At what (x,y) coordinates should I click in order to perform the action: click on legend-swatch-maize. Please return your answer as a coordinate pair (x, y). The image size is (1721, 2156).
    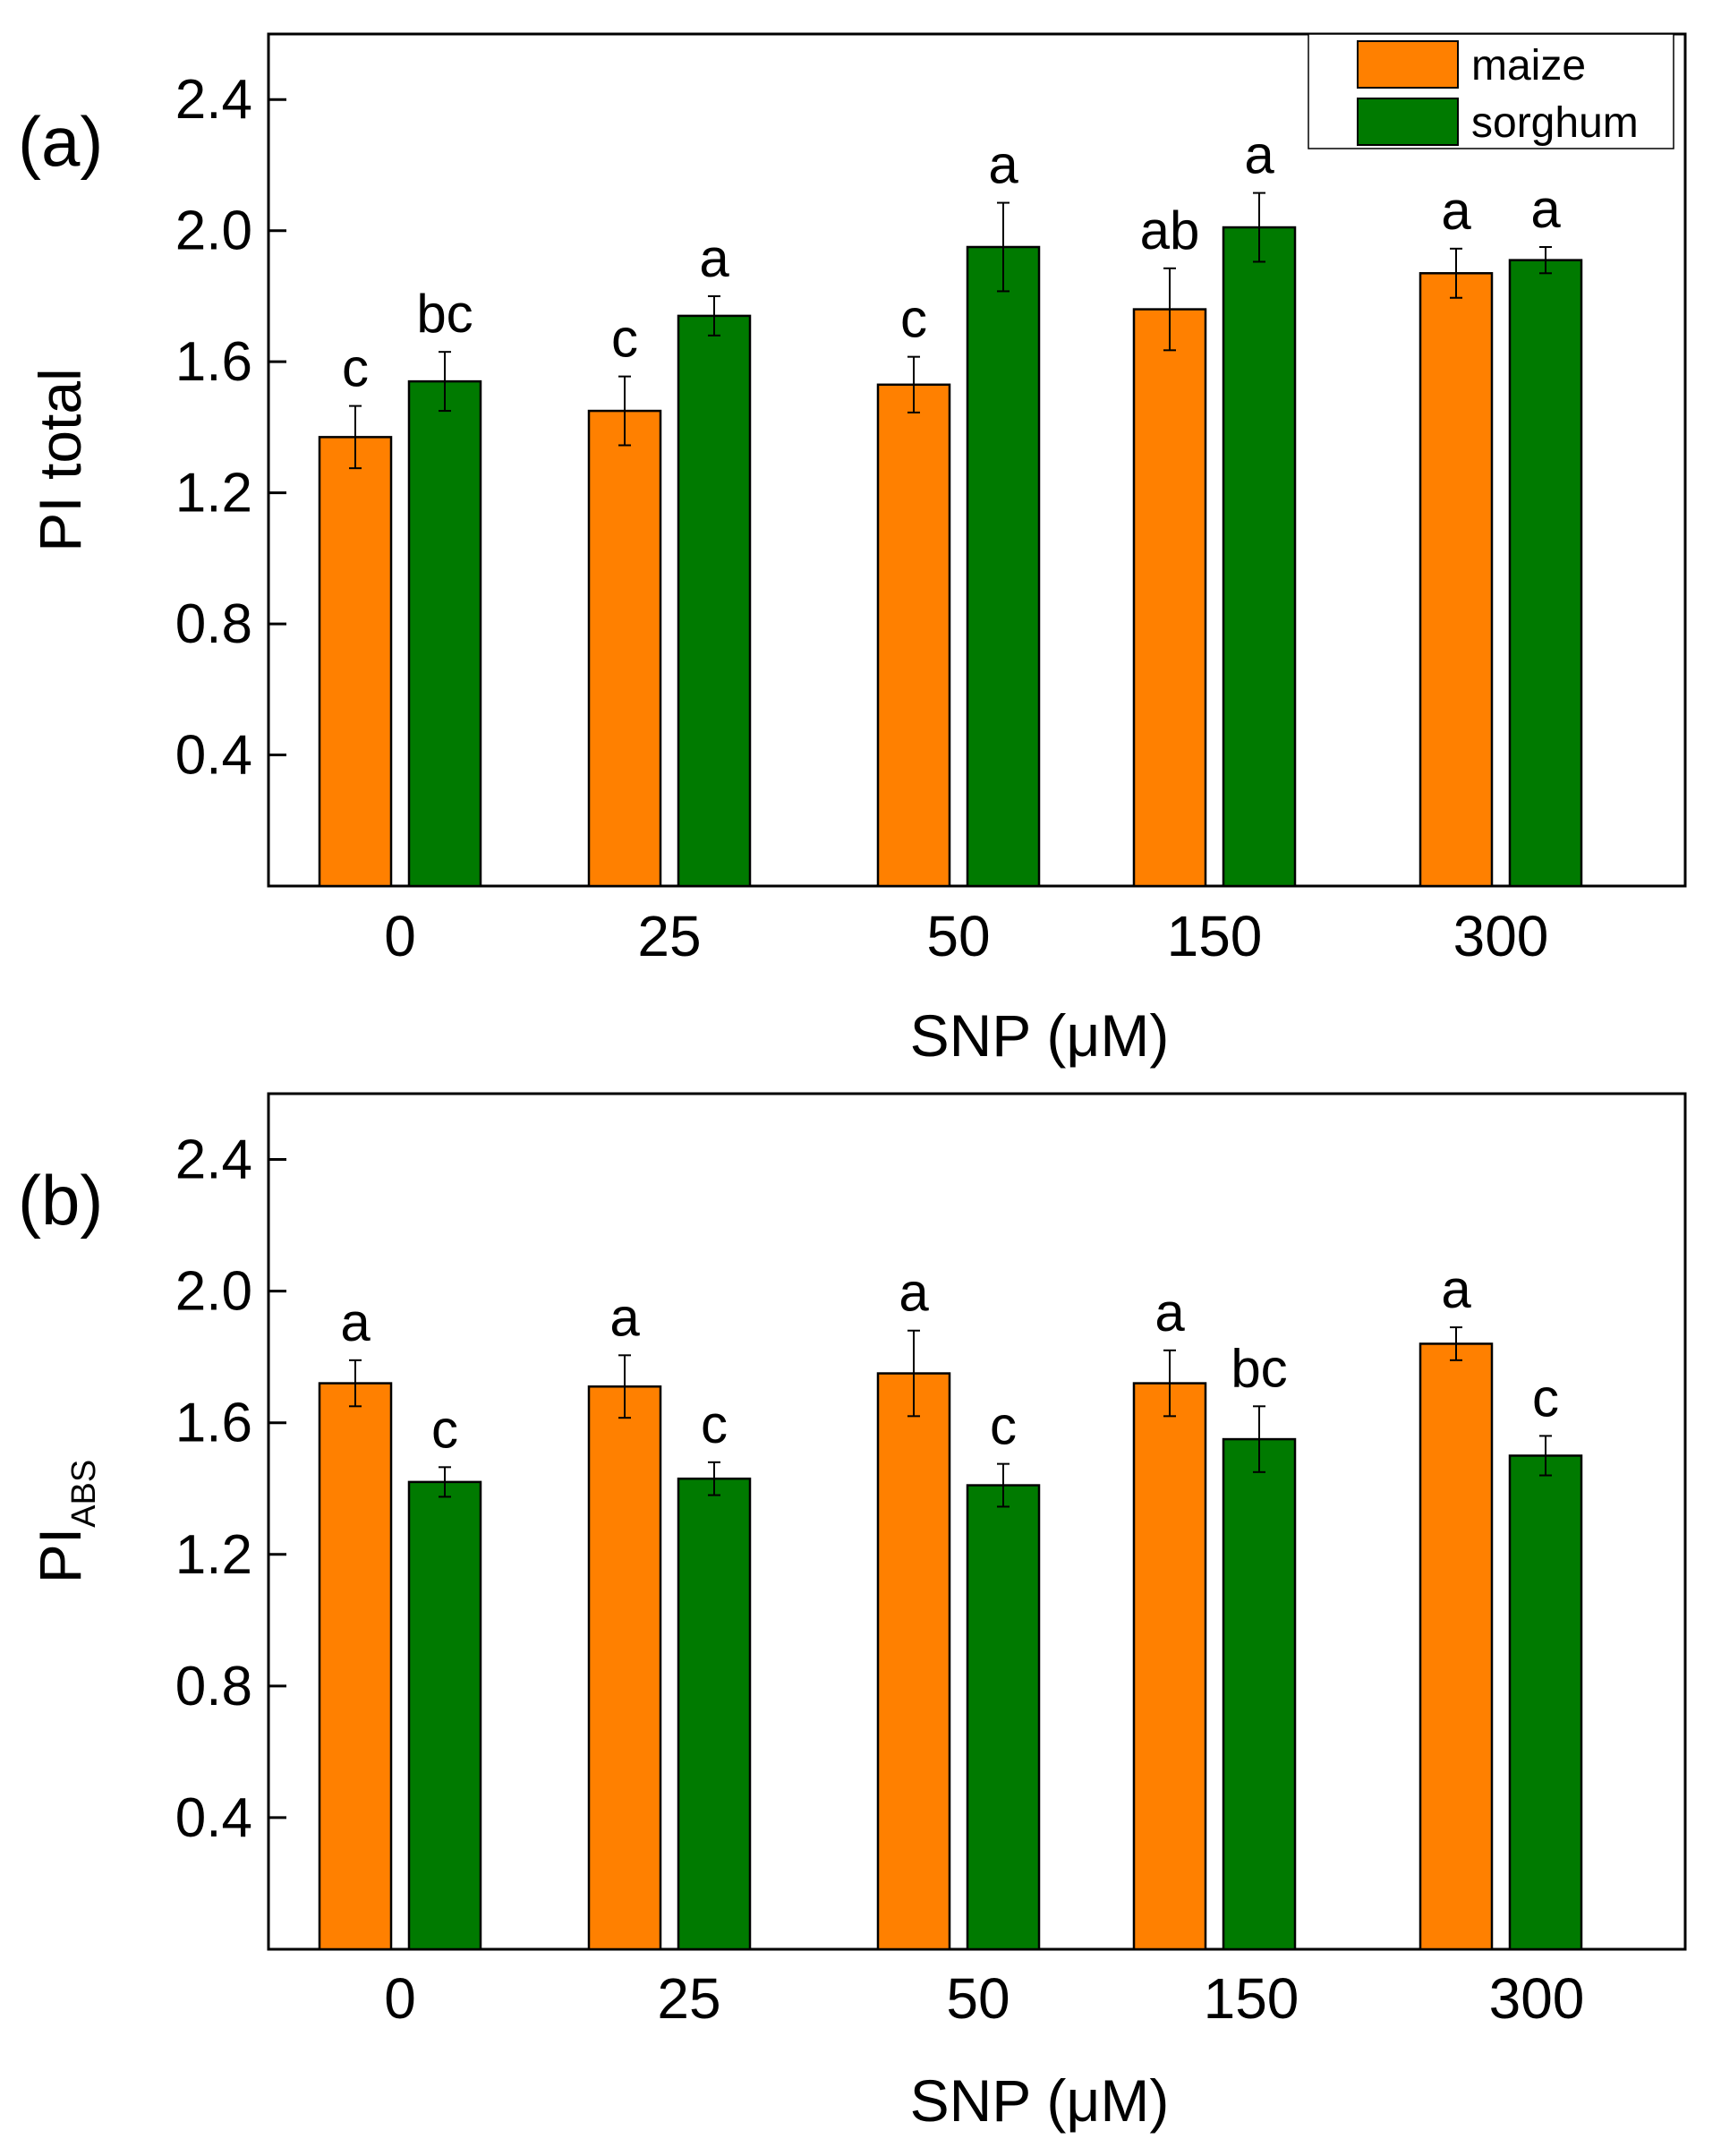
    Looking at the image, I should click on (1408, 64).